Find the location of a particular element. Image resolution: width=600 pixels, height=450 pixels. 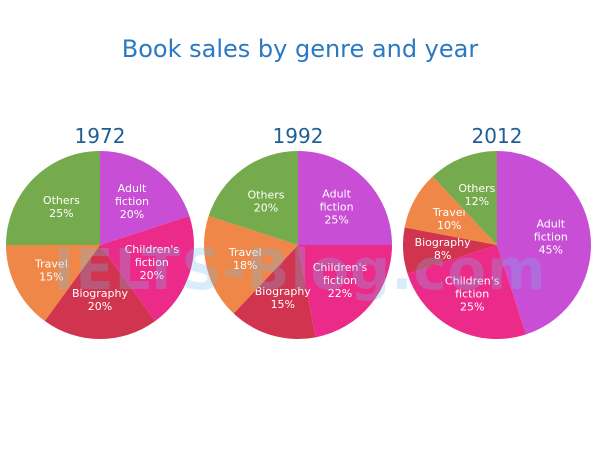

slice-label-biography: Biography 20% is located at coordinates (100, 300).